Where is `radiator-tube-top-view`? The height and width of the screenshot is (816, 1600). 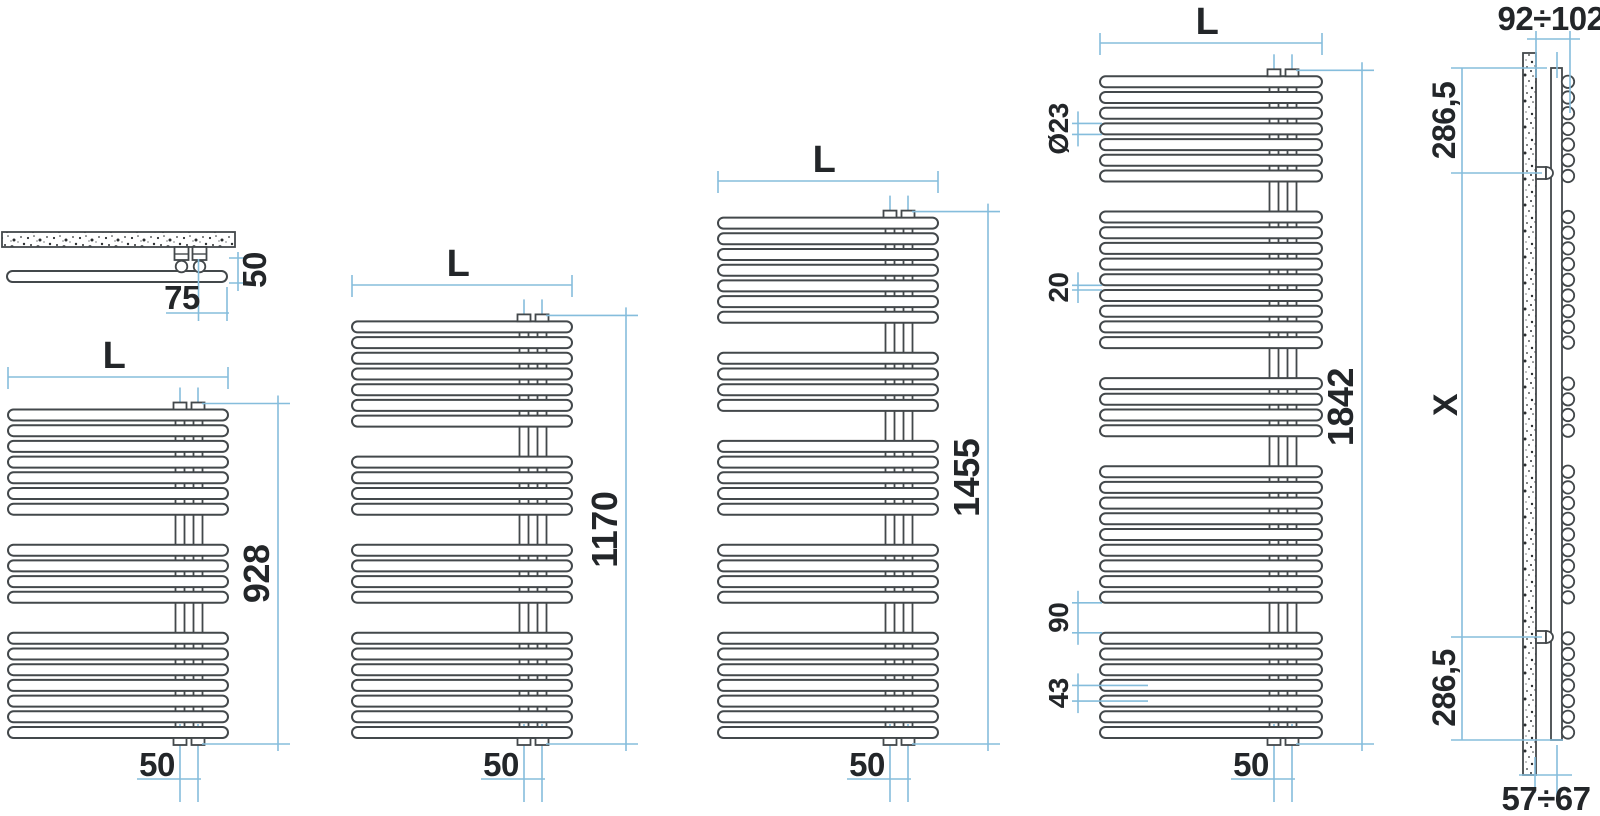
radiator-tube-top-view is located at coordinates (117, 276).